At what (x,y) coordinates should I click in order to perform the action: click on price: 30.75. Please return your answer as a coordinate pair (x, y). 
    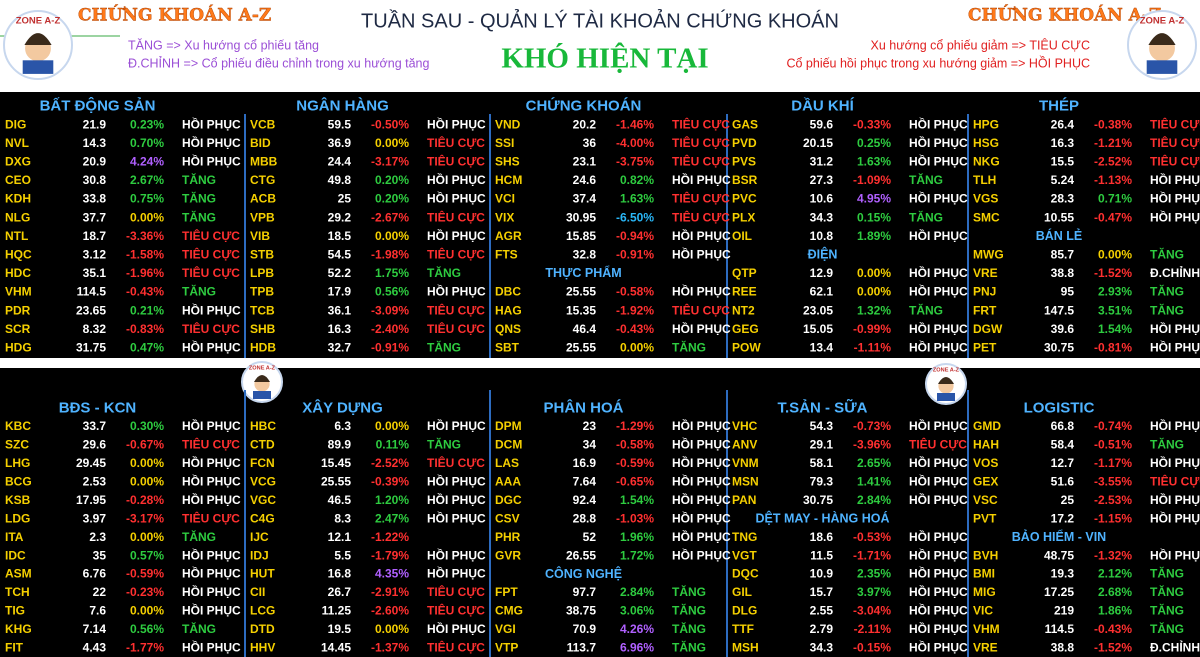
    Looking at the image, I should click on (818, 500).